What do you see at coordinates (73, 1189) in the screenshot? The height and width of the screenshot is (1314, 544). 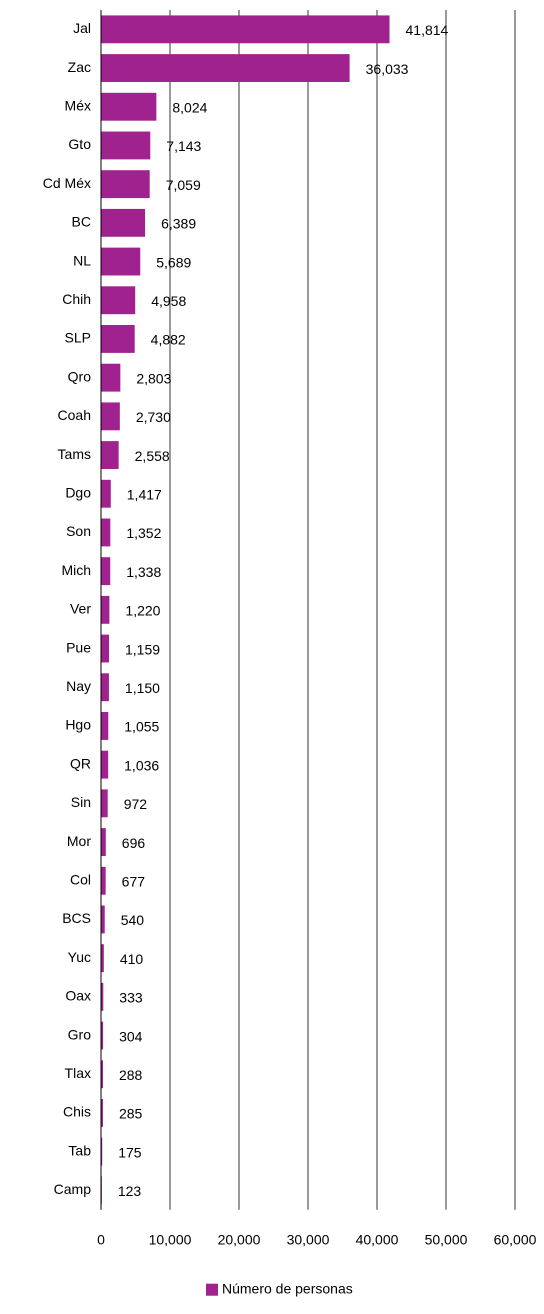 I see `y-tick-label: Camp` at bounding box center [73, 1189].